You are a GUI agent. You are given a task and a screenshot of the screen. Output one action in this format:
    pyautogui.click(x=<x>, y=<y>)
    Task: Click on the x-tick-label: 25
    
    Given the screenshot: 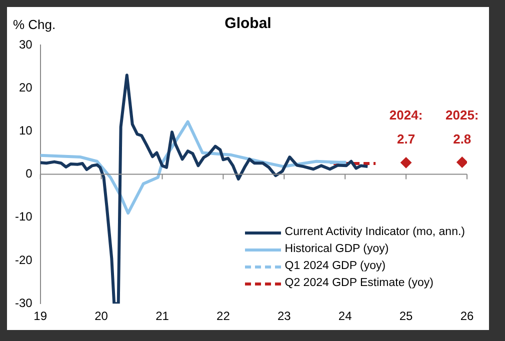 What is the action you would take?
    pyautogui.click(x=406, y=316)
    